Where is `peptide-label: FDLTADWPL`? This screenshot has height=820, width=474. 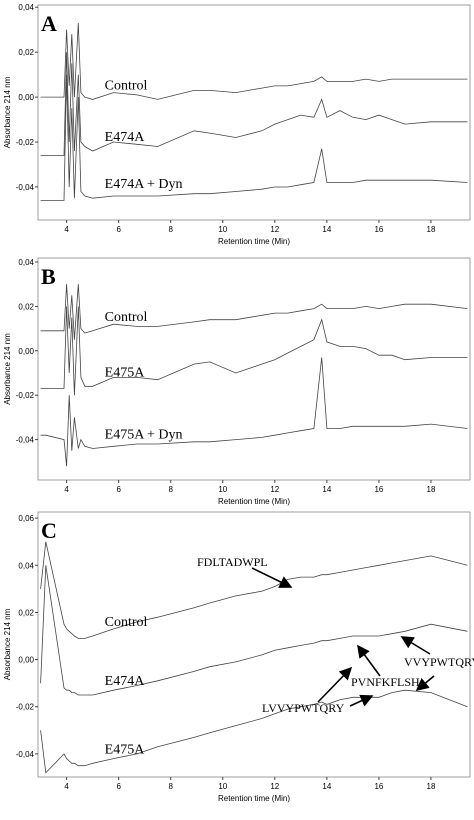 peptide-label: FDLTADWPL is located at coordinates (232, 562).